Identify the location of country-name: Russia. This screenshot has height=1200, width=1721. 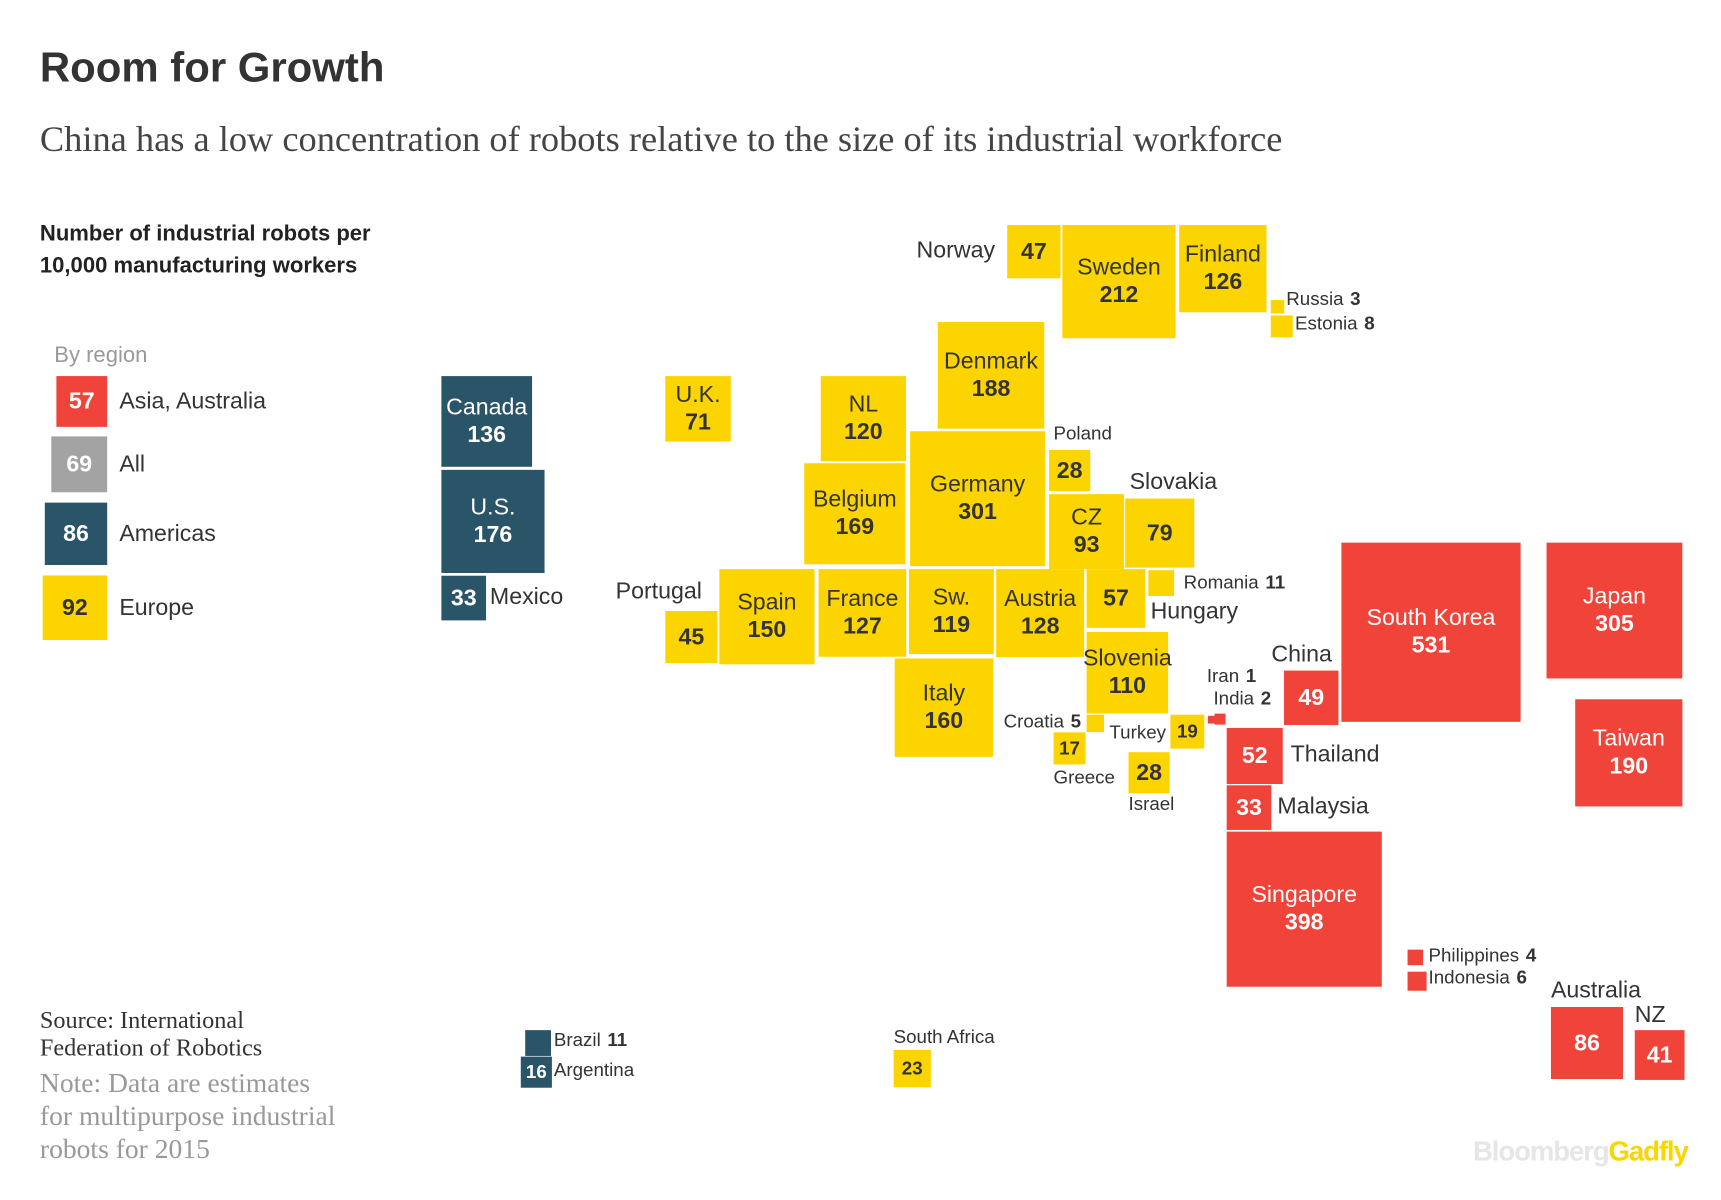
(1315, 298).